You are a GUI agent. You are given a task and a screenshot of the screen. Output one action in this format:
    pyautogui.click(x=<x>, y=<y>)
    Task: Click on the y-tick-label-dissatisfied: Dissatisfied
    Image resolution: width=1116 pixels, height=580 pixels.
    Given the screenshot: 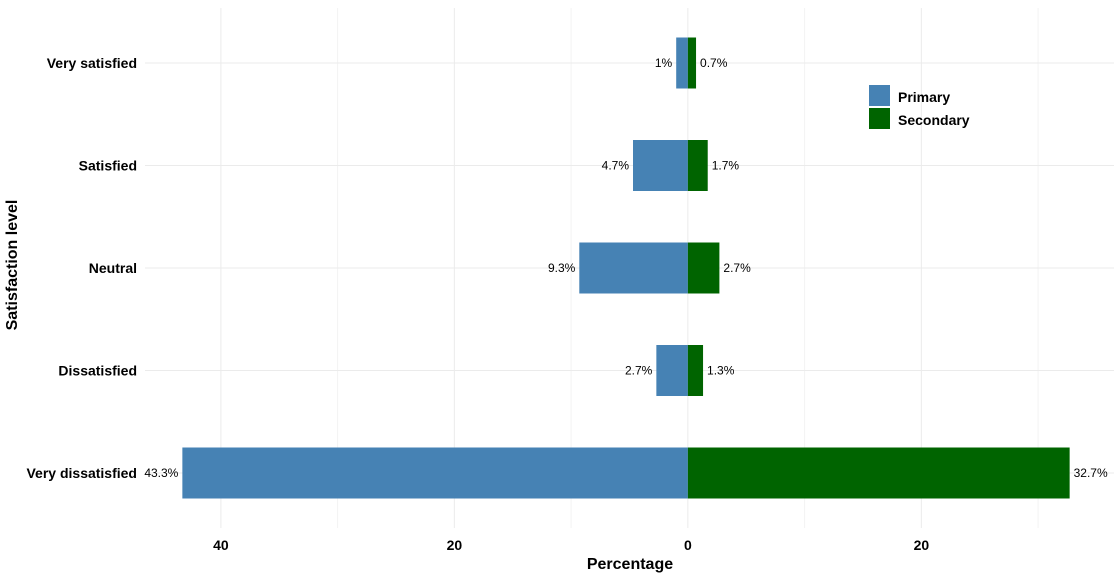 What is the action you would take?
    pyautogui.click(x=97, y=371)
    